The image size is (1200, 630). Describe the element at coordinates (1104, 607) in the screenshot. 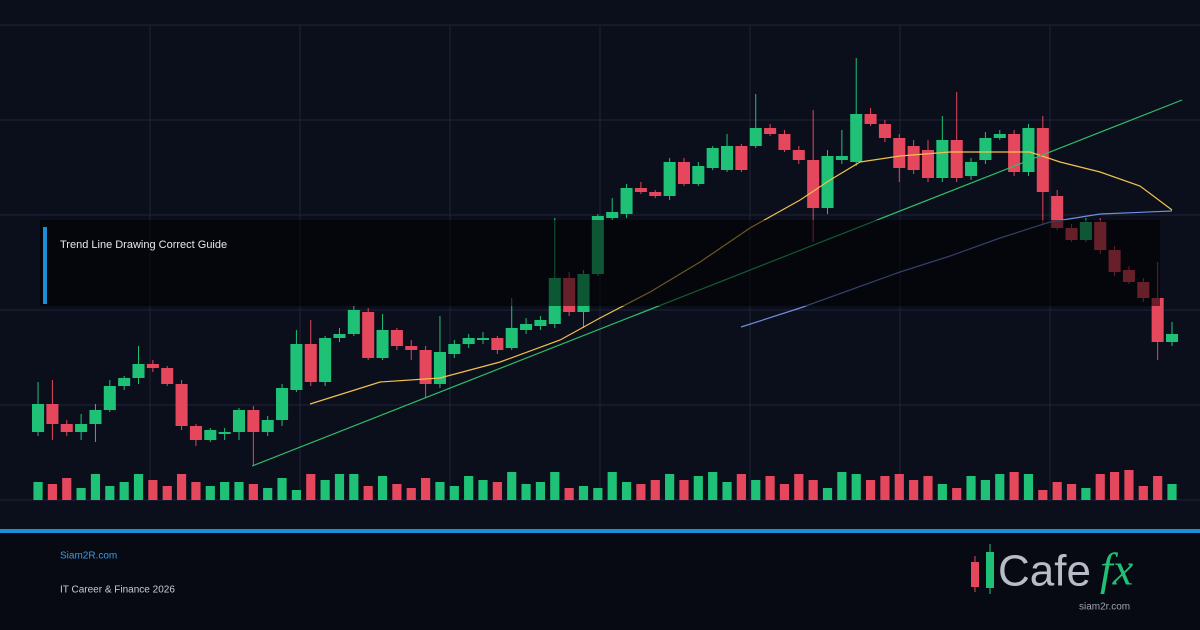

I see `logo-url: siam2r.com` at that location.